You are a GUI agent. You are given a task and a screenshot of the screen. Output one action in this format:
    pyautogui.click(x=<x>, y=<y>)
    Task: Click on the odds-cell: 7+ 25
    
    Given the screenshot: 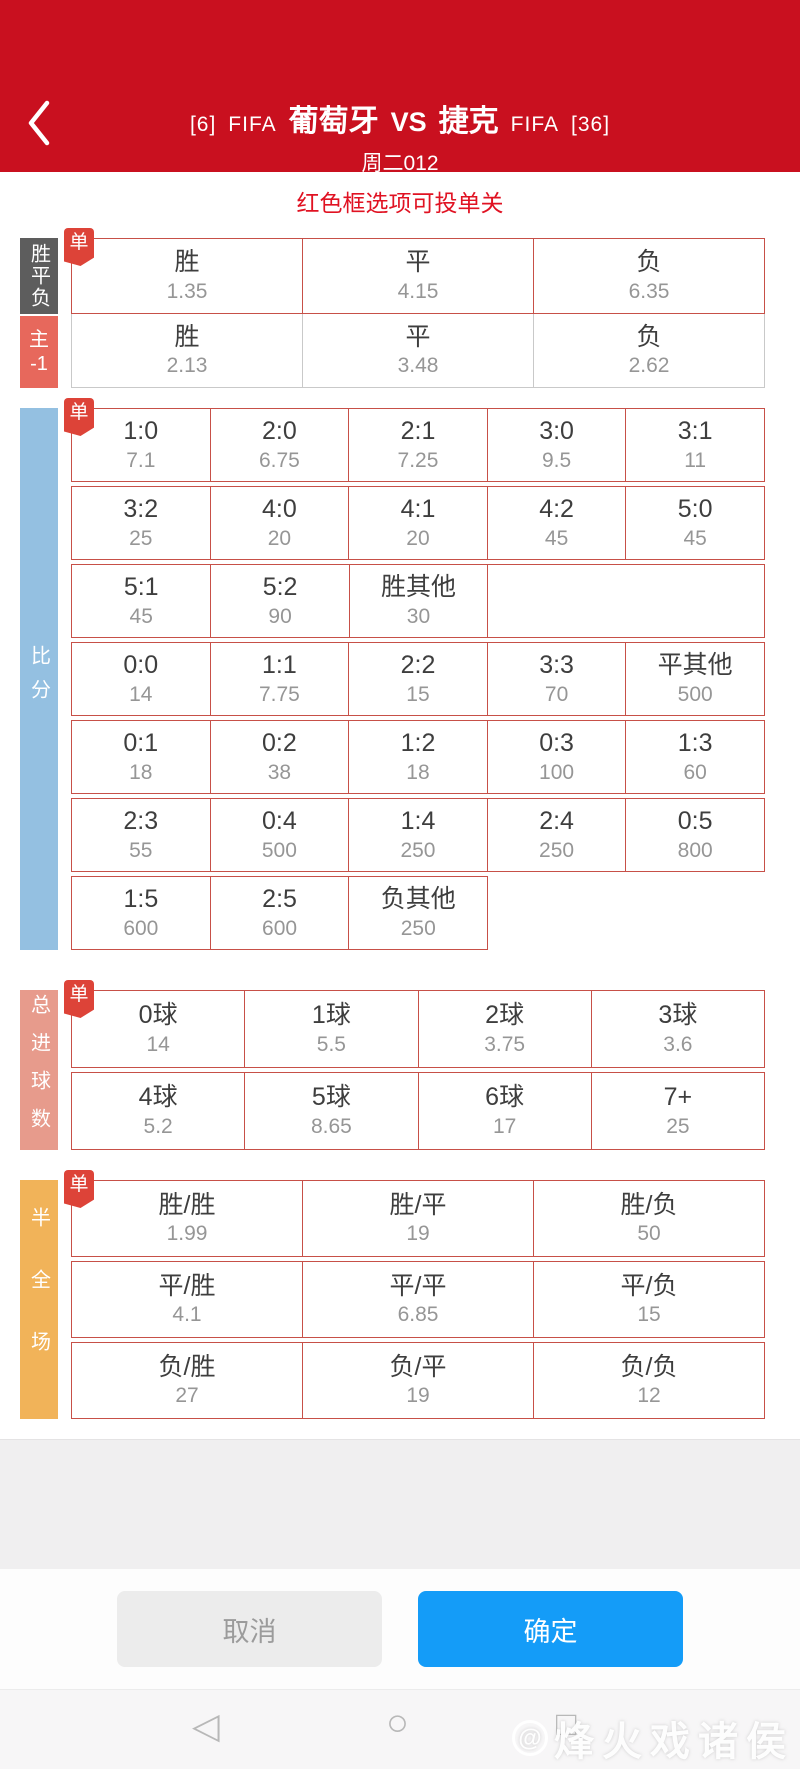 What is the action you would take?
    pyautogui.click(x=677, y=1111)
    